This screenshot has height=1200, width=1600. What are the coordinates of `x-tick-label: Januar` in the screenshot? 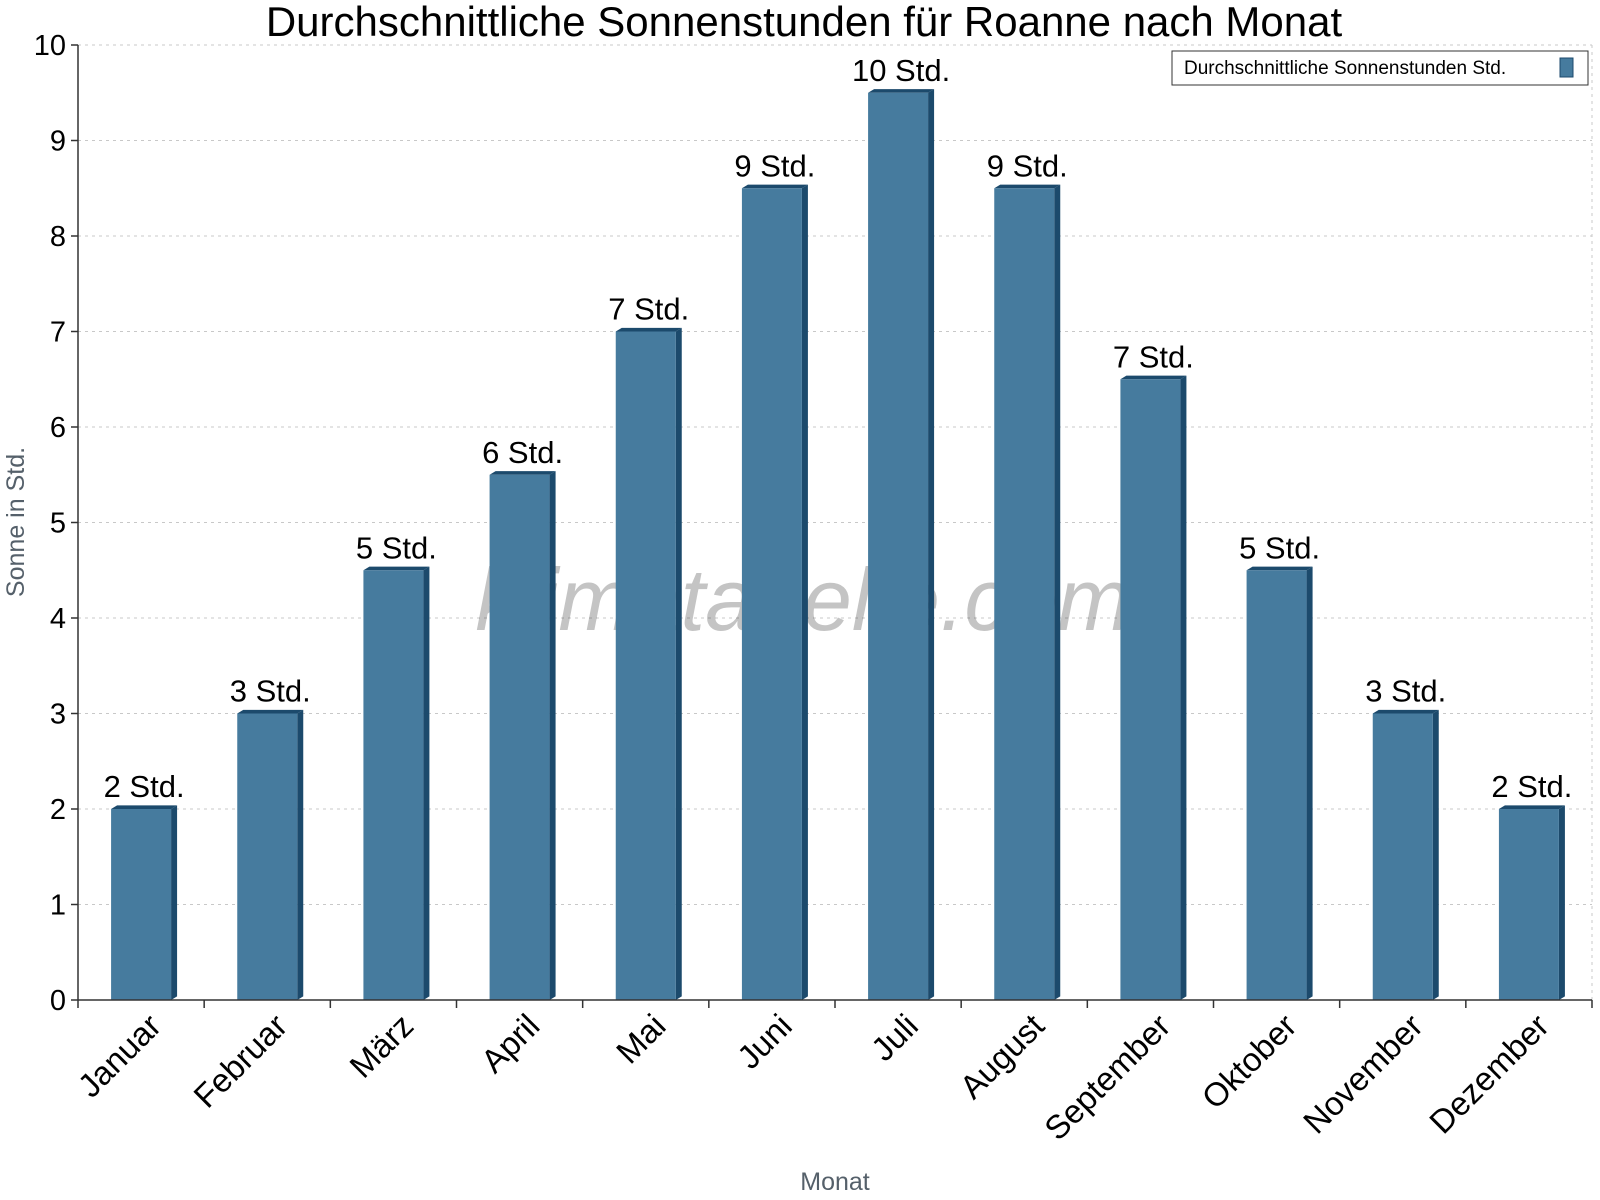 It's located at (120, 1056).